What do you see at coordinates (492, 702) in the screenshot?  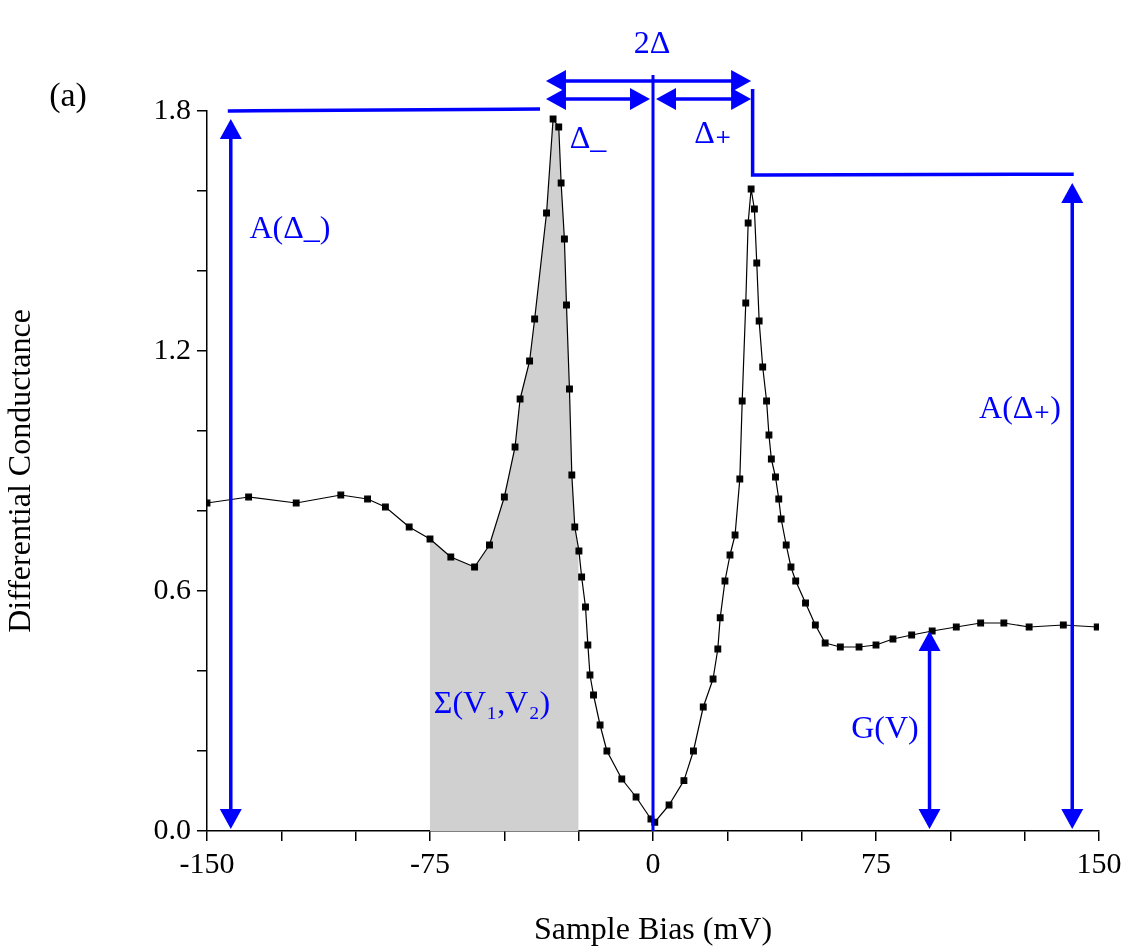 I see `annotation: Σ(V₁,V₂)` at bounding box center [492, 702].